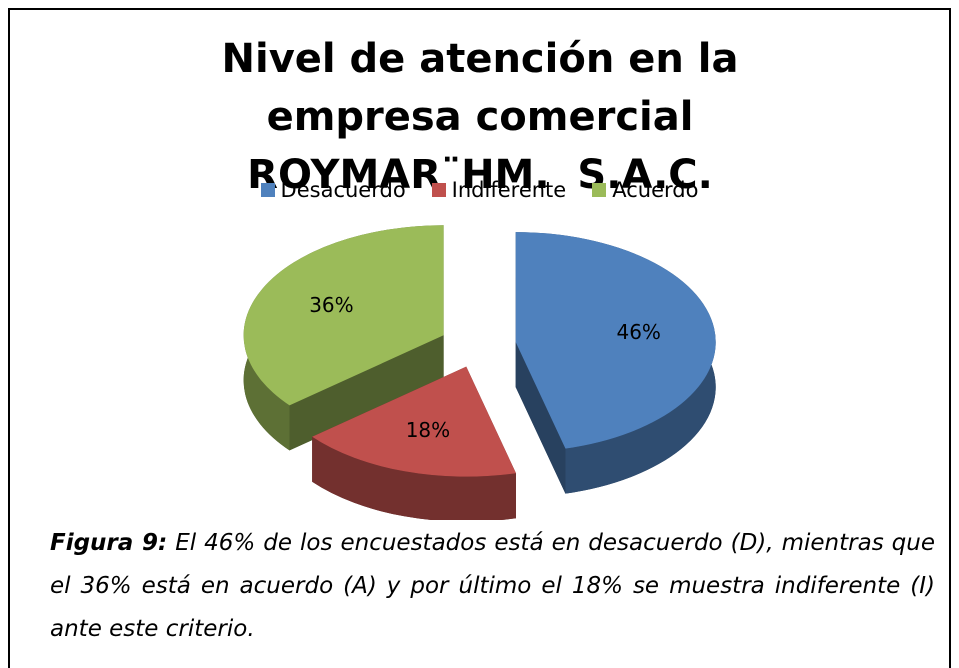  Describe the element at coordinates (509, 190) in the screenshot. I see `legend-label: Indiferente` at that location.